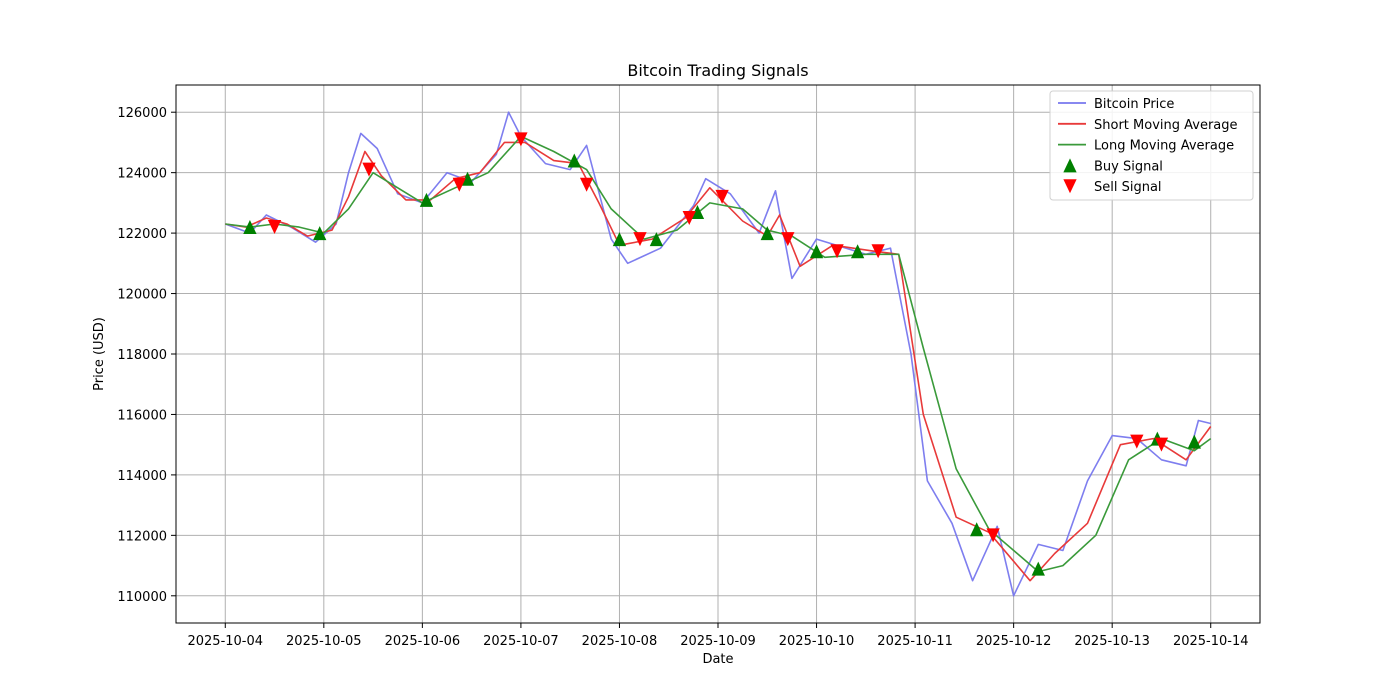 Image resolution: width=1400 pixels, height=700 pixels. What do you see at coordinates (1070, 186) in the screenshot?
I see `legend-swatch-sell-signal` at bounding box center [1070, 186].